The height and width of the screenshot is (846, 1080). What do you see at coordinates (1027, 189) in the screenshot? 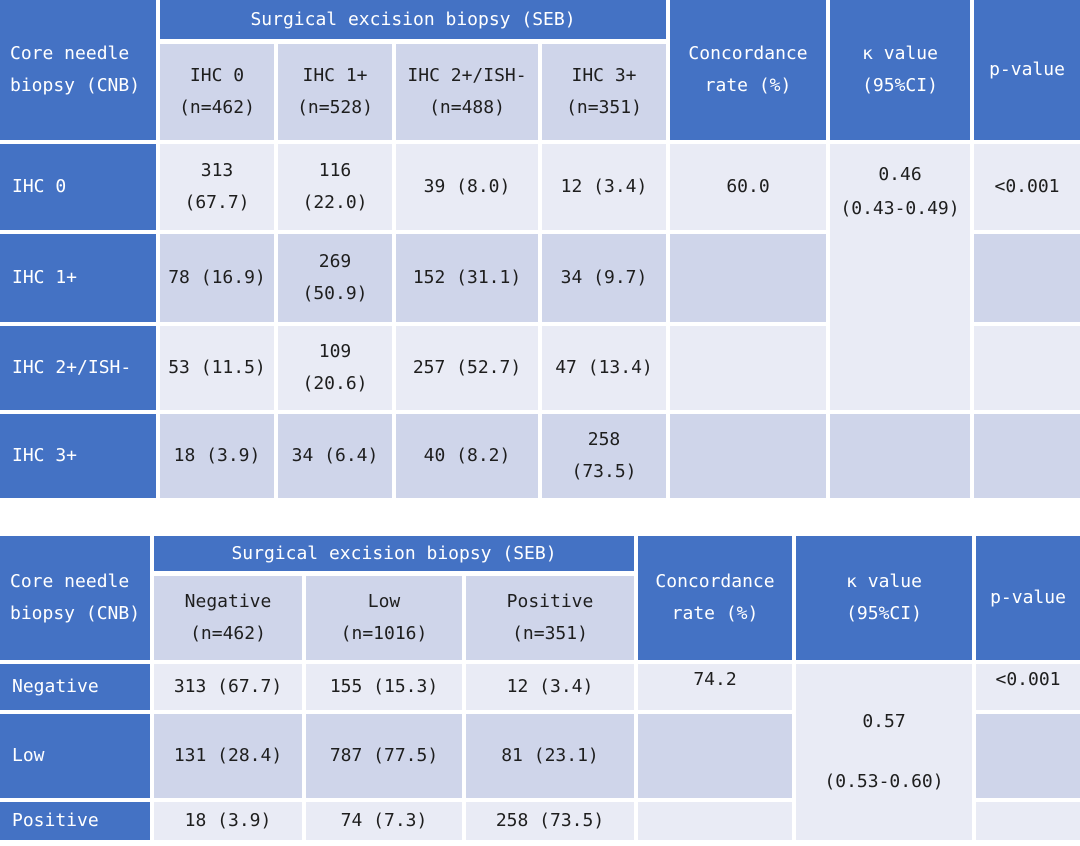
I see `pvalue-value: <0.001` at bounding box center [1027, 189].